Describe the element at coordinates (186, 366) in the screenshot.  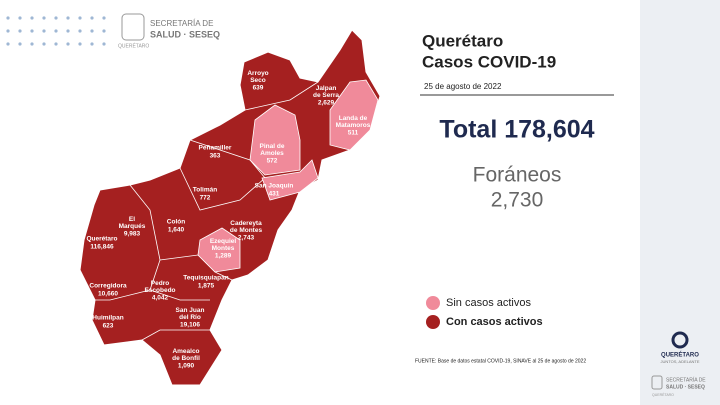
I see `municipality-cases: 1,090` at that location.